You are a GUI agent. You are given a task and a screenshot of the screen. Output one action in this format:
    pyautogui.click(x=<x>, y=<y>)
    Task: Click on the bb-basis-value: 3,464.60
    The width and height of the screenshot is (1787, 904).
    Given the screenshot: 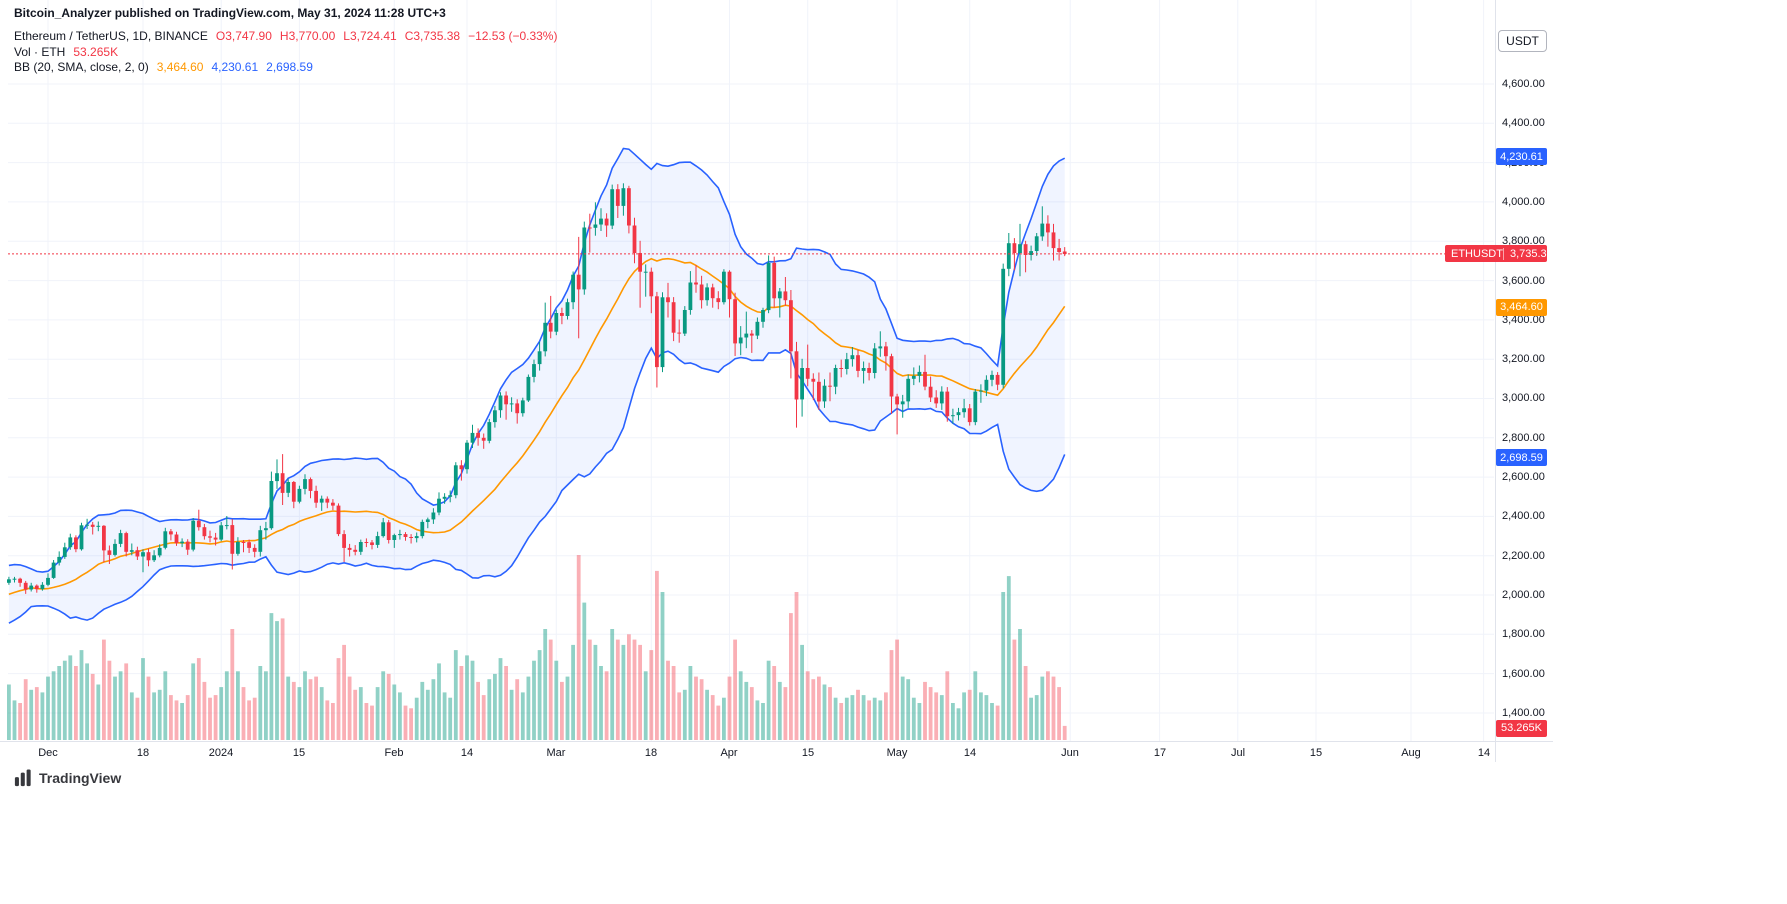 What is the action you would take?
    pyautogui.click(x=180, y=67)
    